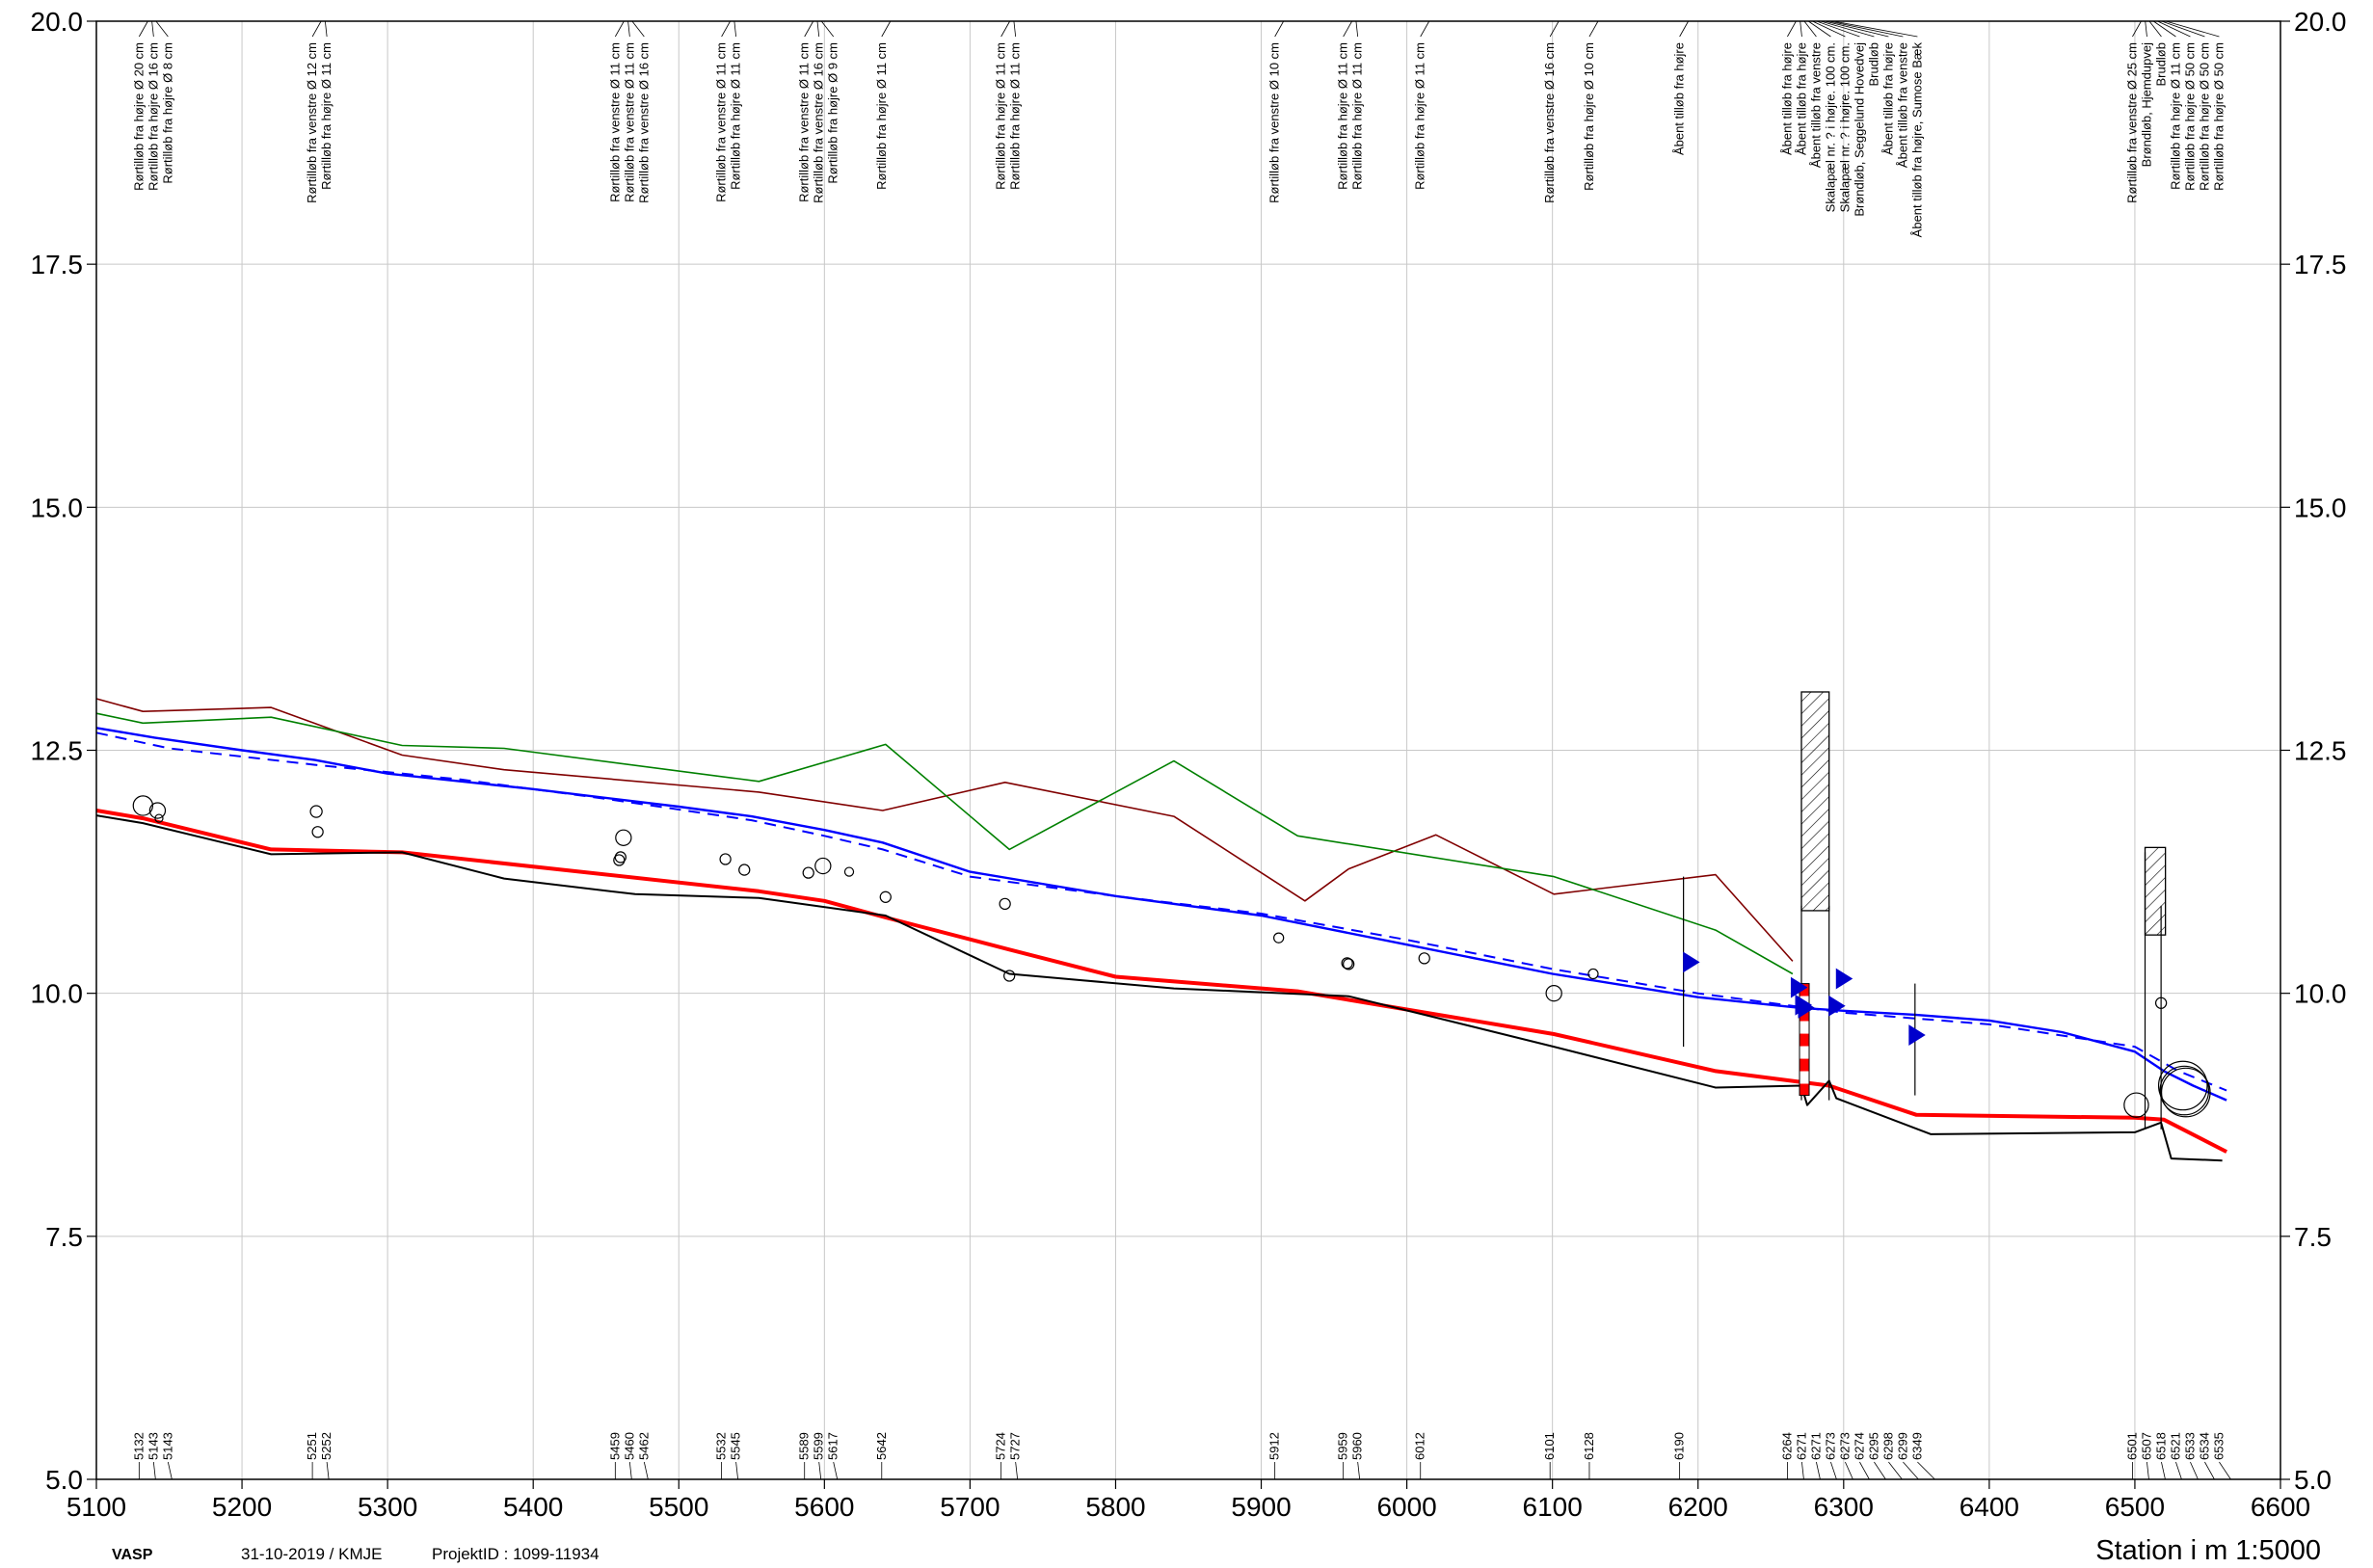 The width and height of the screenshot is (2373, 1568). What do you see at coordinates (2320, 751) in the screenshot?
I see `y-tick-label-right: 12.5` at bounding box center [2320, 751].